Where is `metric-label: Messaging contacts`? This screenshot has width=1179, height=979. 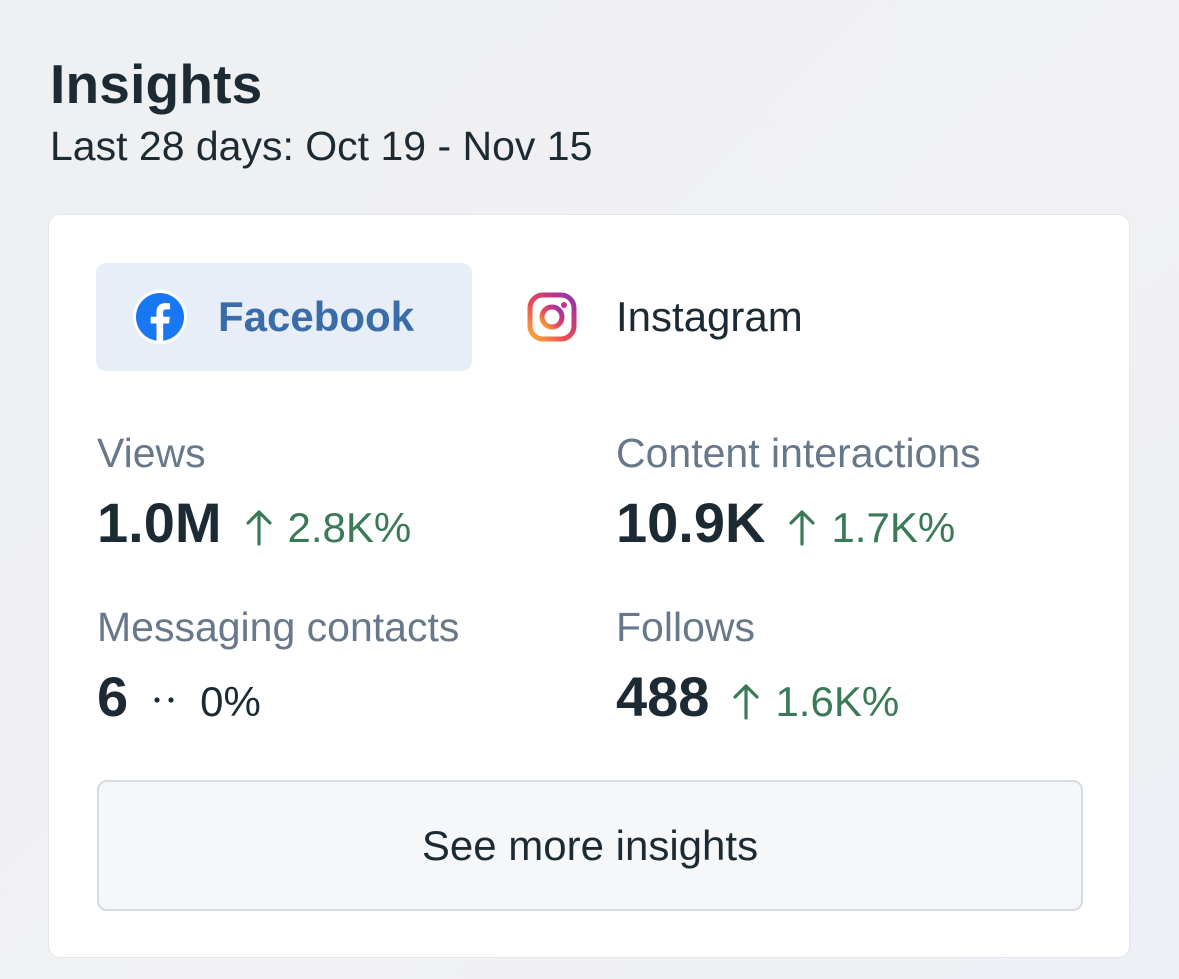 metric-label: Messaging contacts is located at coordinates (278, 627).